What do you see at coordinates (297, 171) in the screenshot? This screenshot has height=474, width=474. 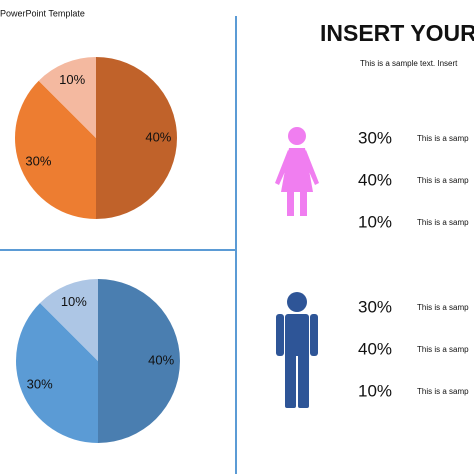 I see `female-icon` at bounding box center [297, 171].